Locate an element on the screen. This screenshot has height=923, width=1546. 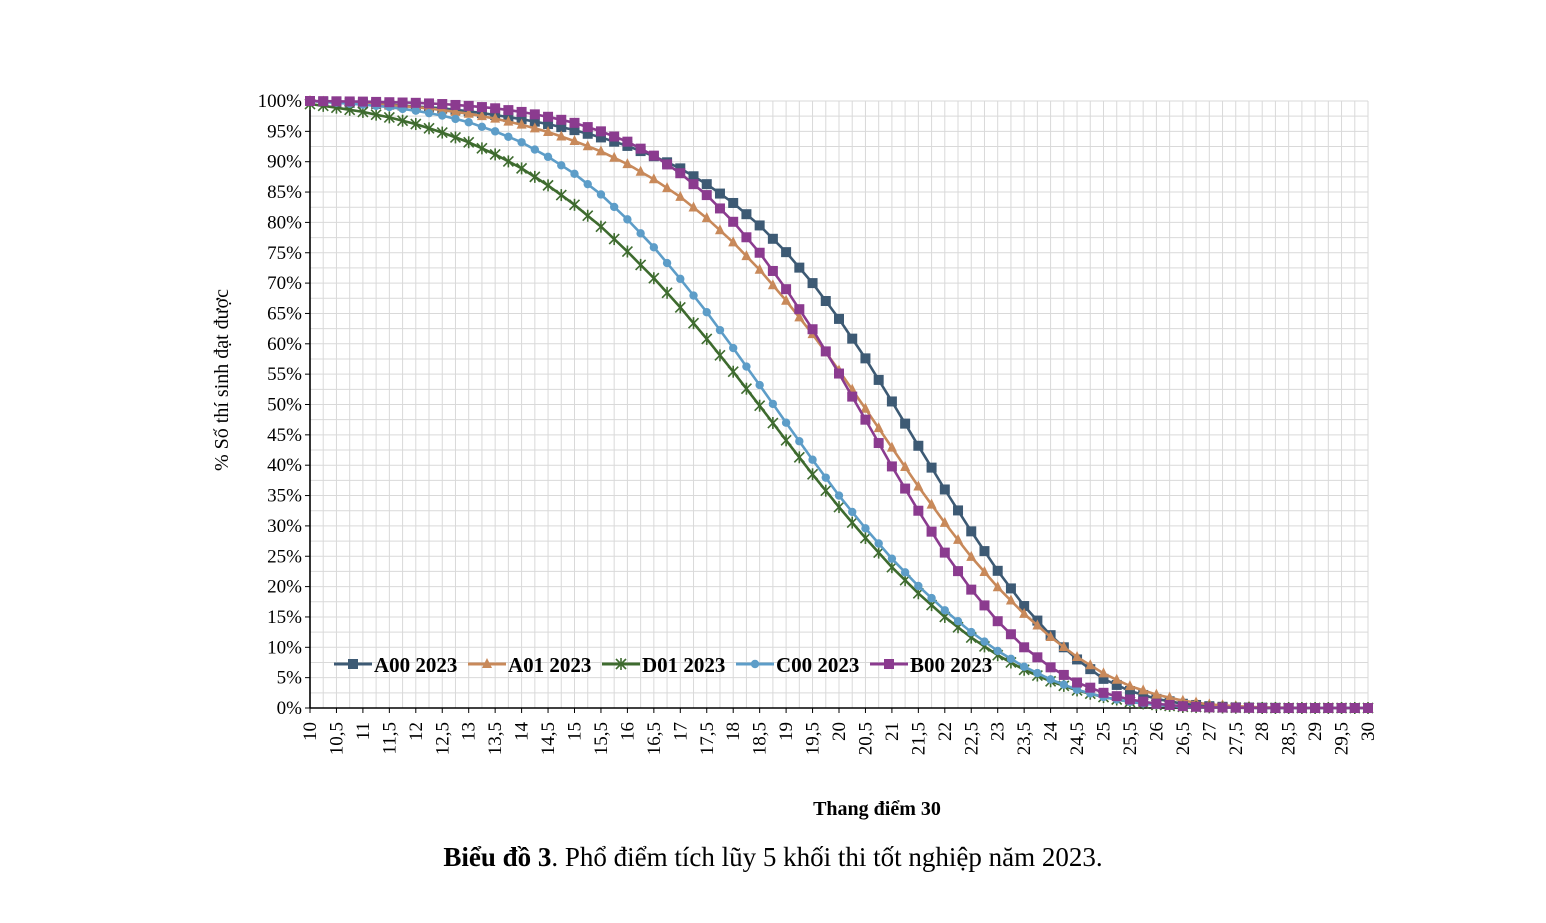
x-tick-label: 26,5 is located at coordinates (1183, 738).